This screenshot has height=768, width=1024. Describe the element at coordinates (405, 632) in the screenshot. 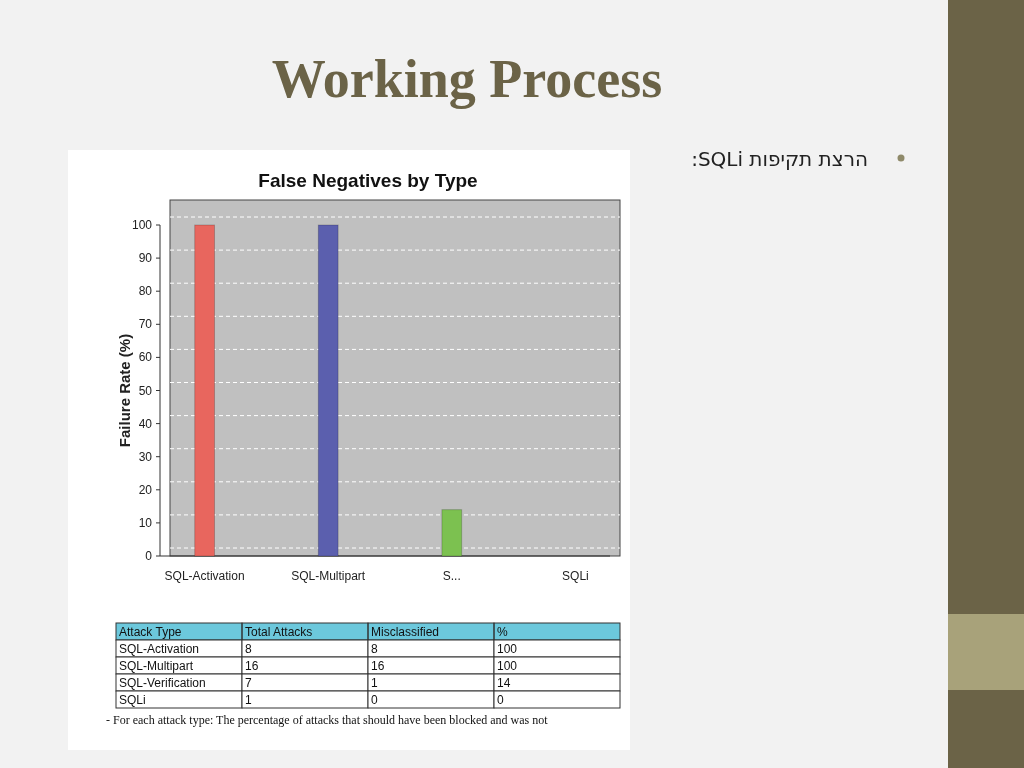

I see `category-label: Misclassified` at that location.